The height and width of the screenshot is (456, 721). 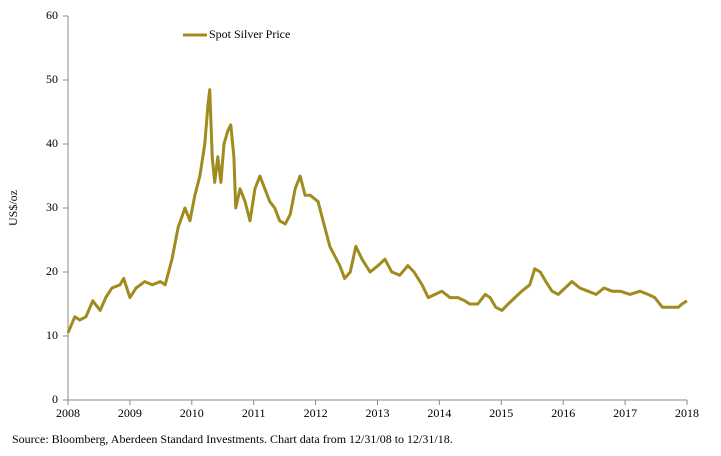 What do you see at coordinates (52, 15) in the screenshot?
I see `y-tick-label: 60` at bounding box center [52, 15].